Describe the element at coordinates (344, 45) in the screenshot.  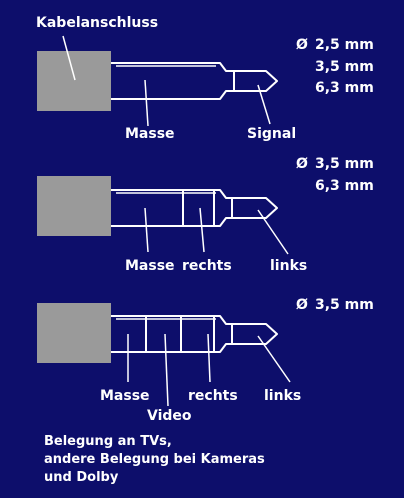
I see `size-label: 2,5 mm` at that location.